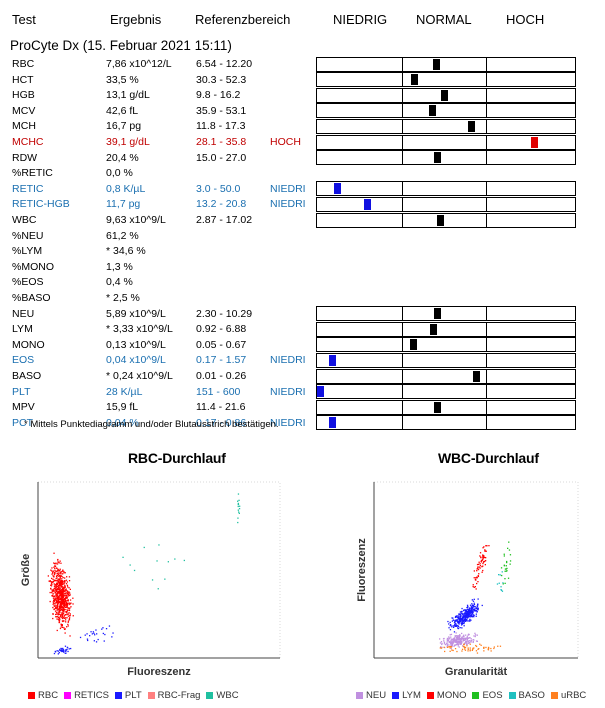  Describe the element at coordinates (411, 695) in the screenshot. I see `legend-label: LYM` at that location.